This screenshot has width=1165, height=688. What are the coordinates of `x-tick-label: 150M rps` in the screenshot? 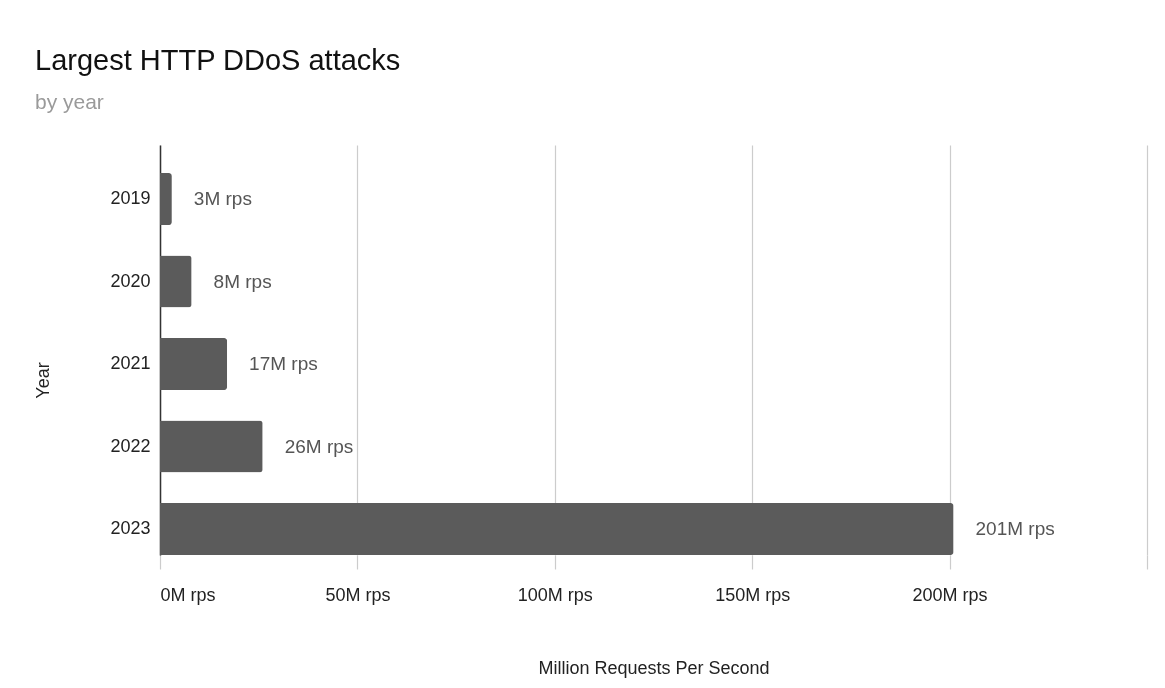 It's located at (753, 594).